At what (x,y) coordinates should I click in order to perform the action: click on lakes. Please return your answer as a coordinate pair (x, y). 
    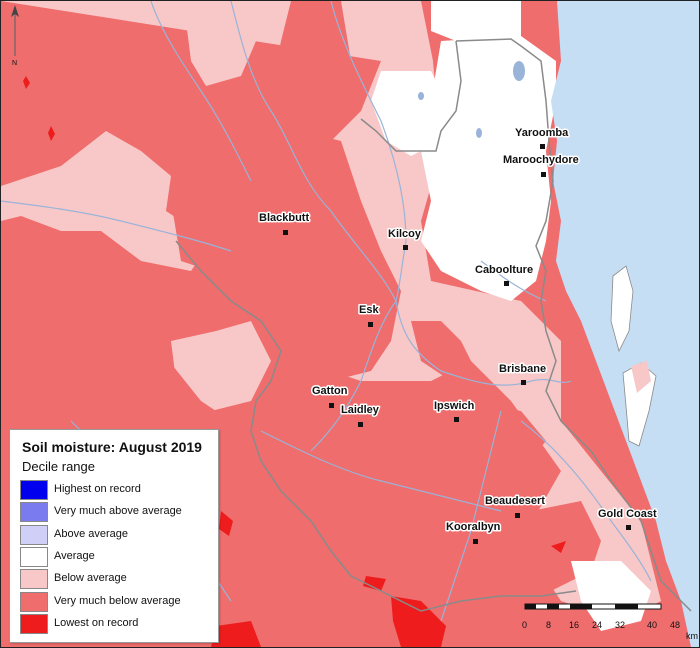
    Looking at the image, I should click on (471, 99).